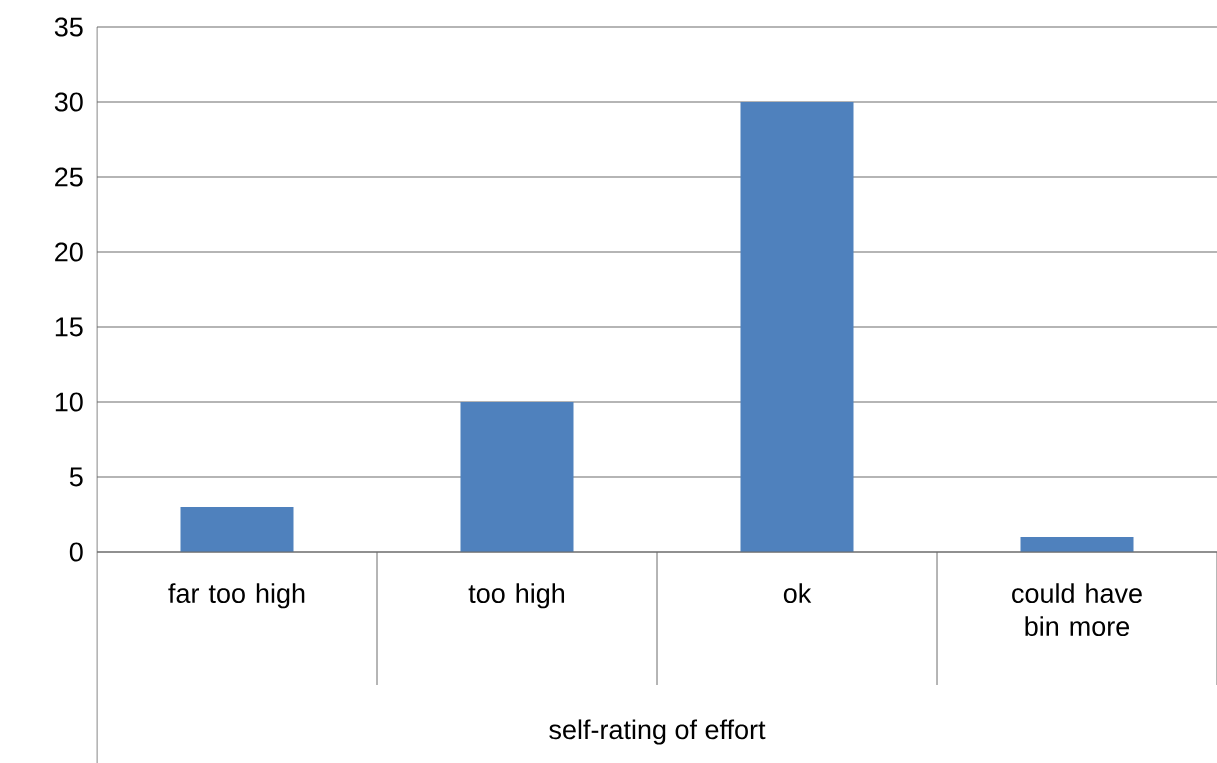 The width and height of the screenshot is (1217, 763). What do you see at coordinates (69, 402) in the screenshot?
I see `y-tick-label: 10` at bounding box center [69, 402].